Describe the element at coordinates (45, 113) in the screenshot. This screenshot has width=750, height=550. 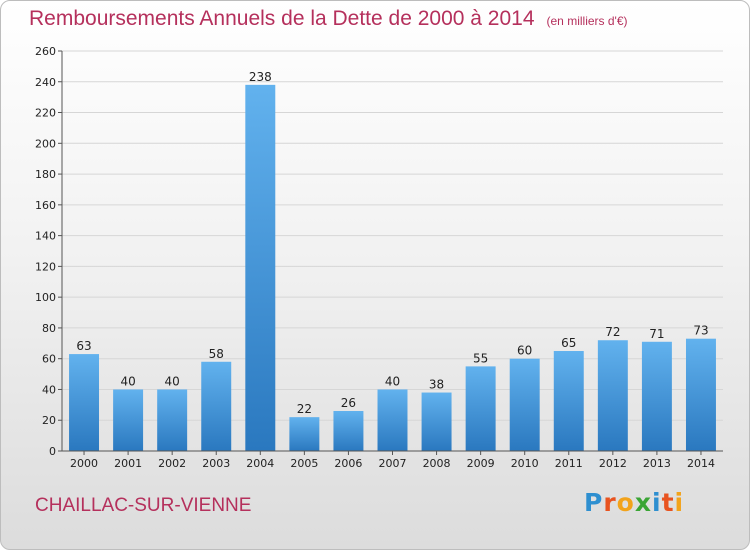
I see `y-tick-label: 220` at that location.